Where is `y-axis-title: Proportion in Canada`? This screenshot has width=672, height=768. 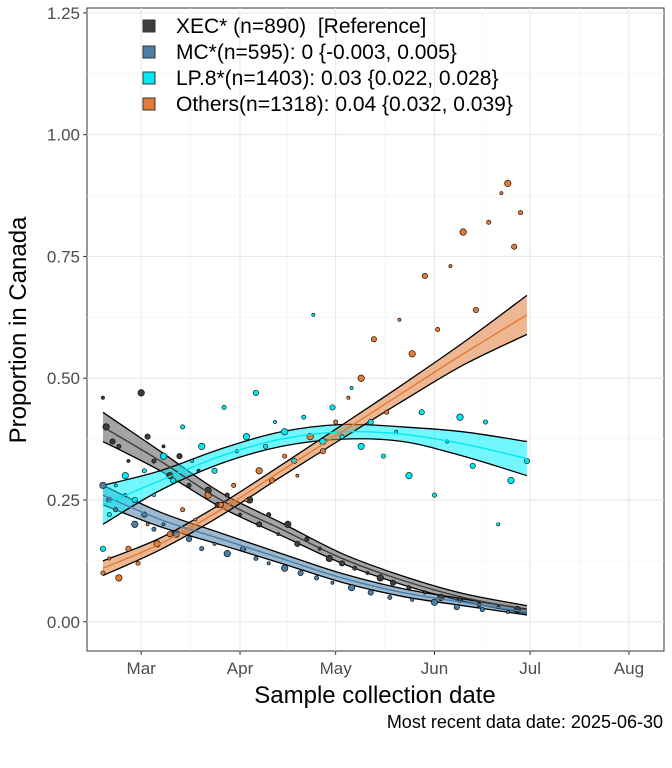 y-axis-title: Proportion in Canada is located at coordinates (18, 329).